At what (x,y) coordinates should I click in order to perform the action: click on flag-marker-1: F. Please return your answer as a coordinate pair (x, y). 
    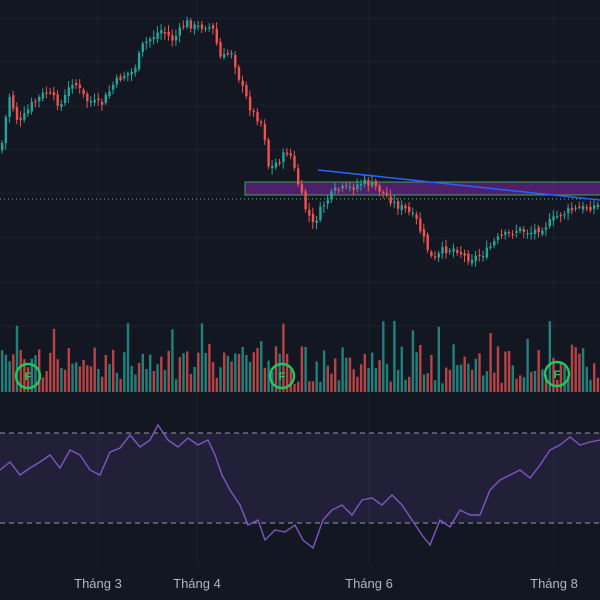
    Looking at the image, I should click on (282, 376).